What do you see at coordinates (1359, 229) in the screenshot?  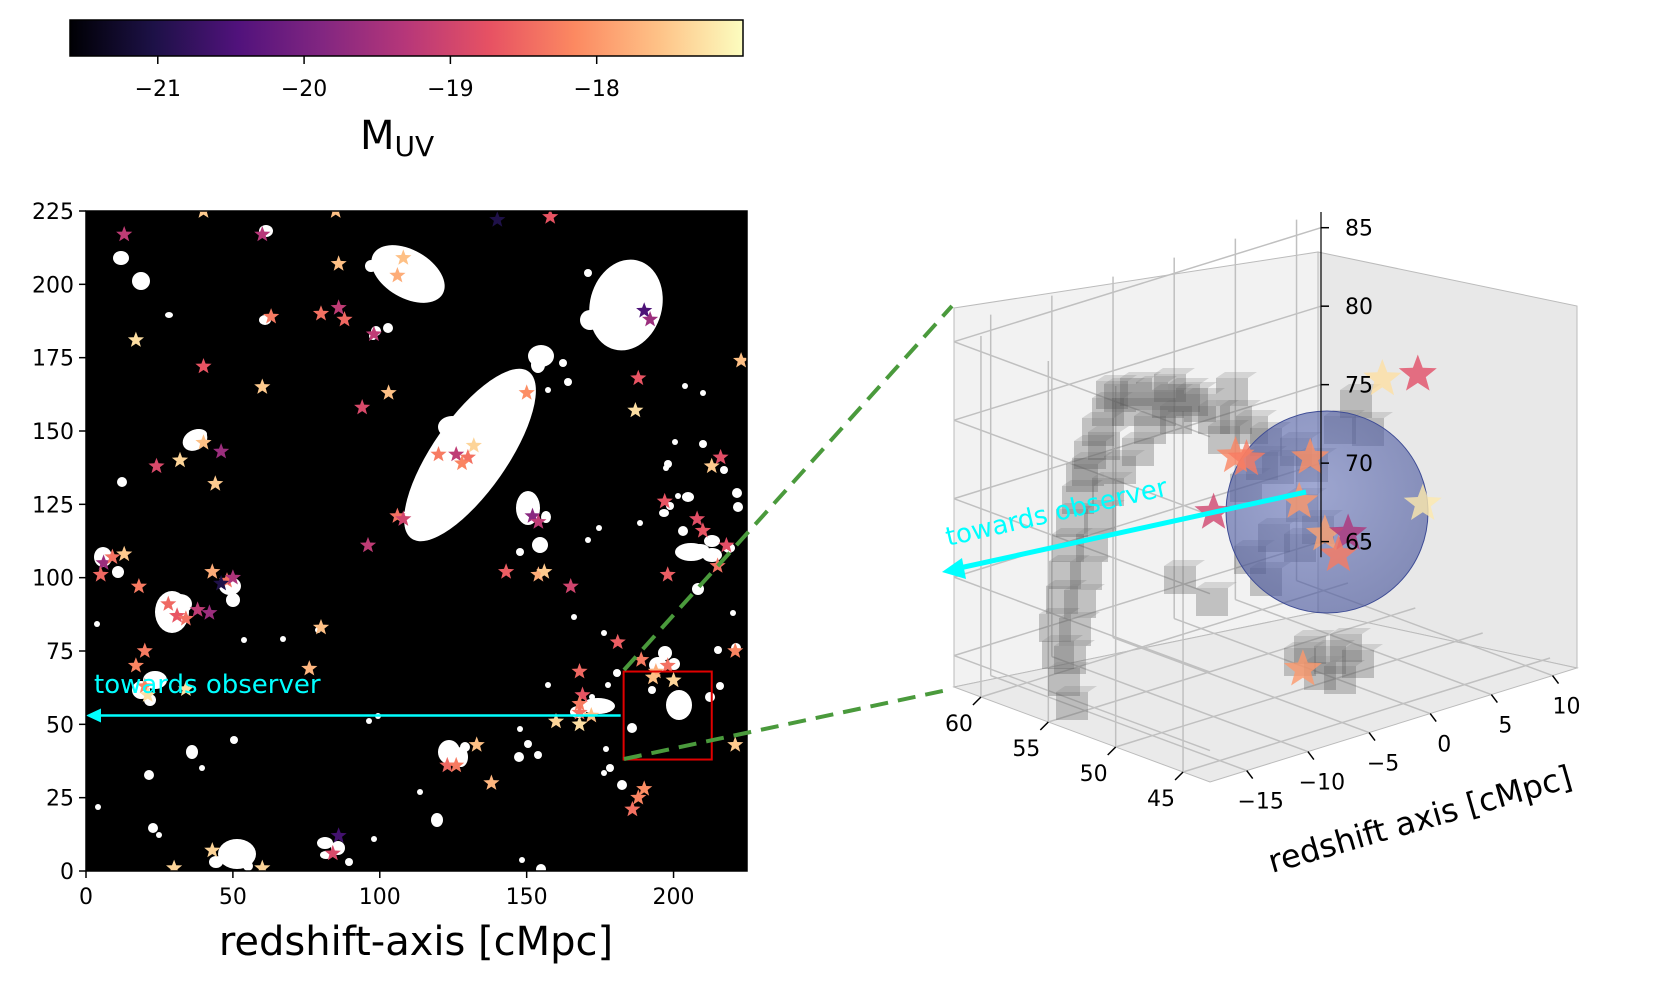 I see `z-tick-label: 85` at bounding box center [1359, 229].